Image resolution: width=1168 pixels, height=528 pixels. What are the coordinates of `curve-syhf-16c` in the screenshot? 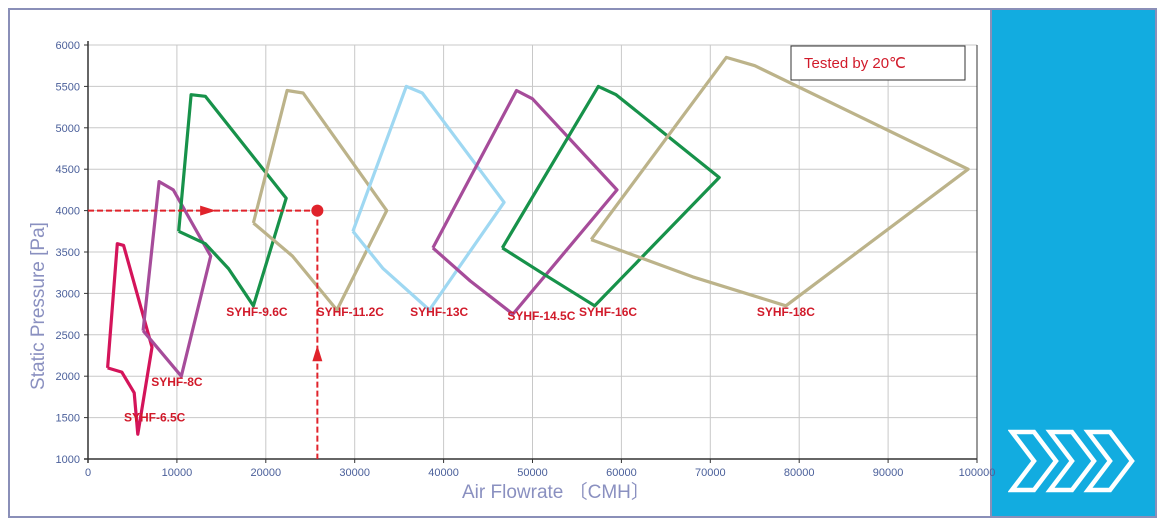 It's located at (610, 196).